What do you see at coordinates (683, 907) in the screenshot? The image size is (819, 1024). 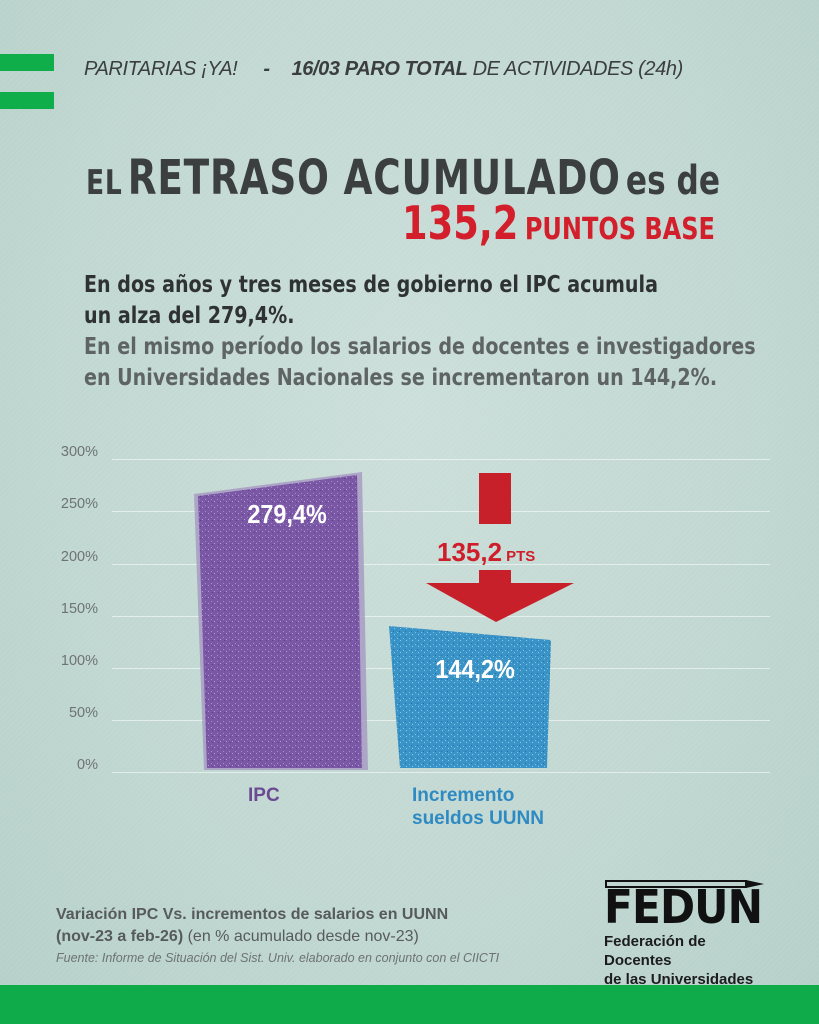 I see `logo-wordmark: FEDUN` at bounding box center [683, 907].